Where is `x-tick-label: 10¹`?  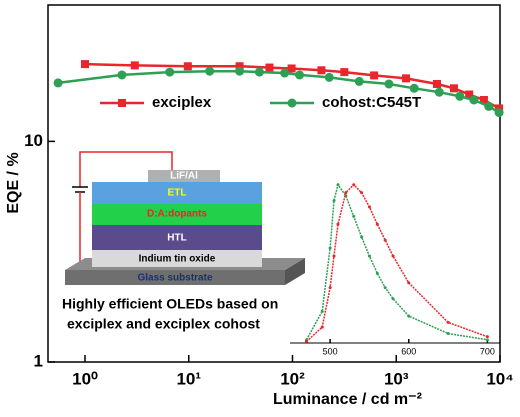 x-tick-label: 10¹ is located at coordinates (188, 378).